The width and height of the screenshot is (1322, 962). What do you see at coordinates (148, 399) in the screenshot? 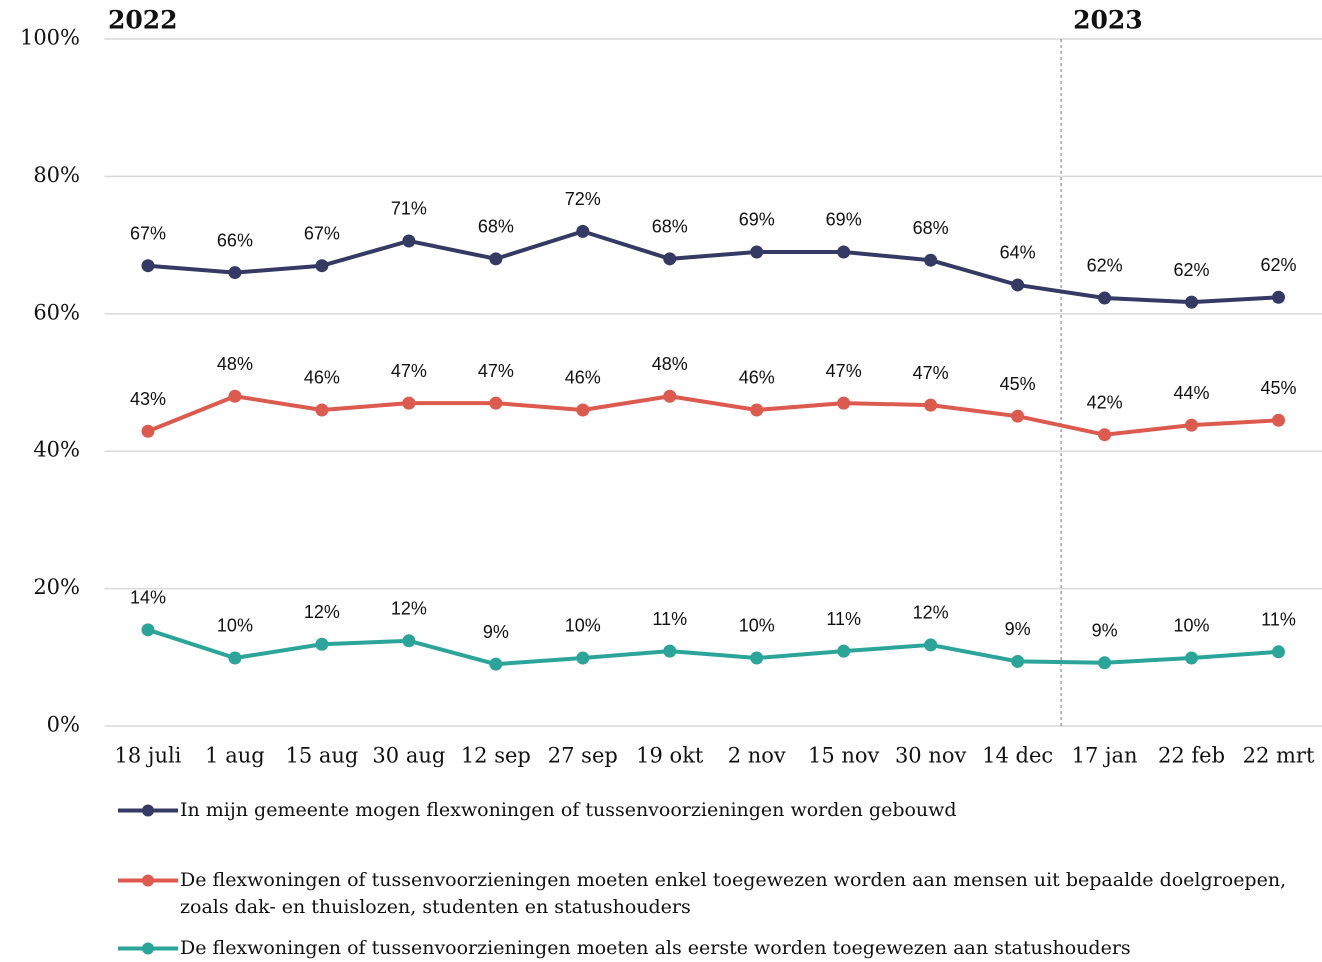
I see `data-label: 43%` at bounding box center [148, 399].